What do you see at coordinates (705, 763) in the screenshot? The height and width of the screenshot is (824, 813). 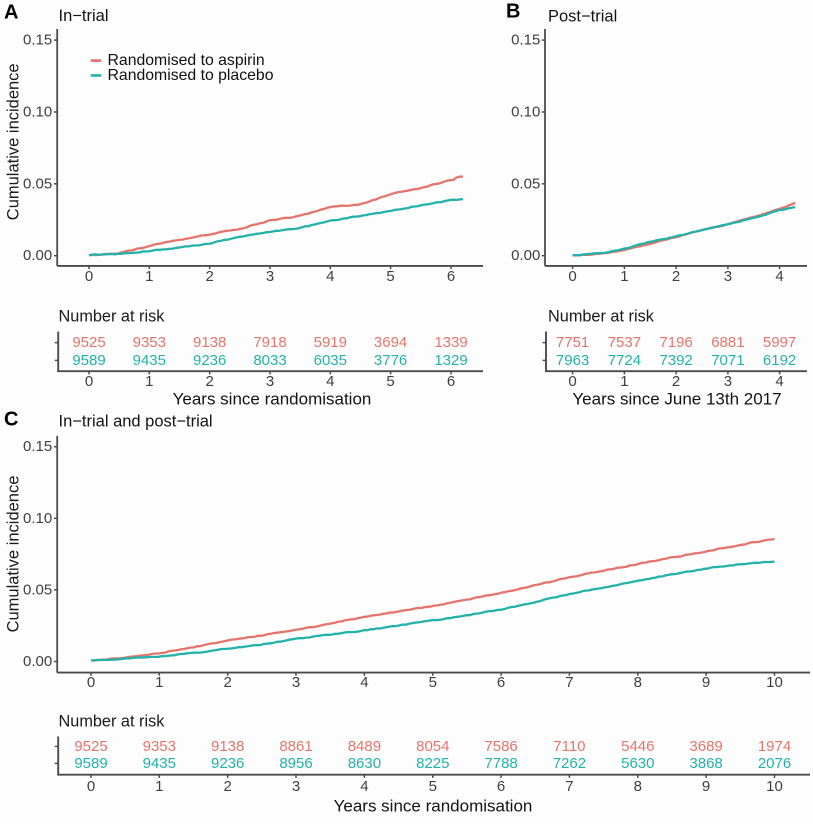 I see `svg-text: 3868` at bounding box center [705, 763].